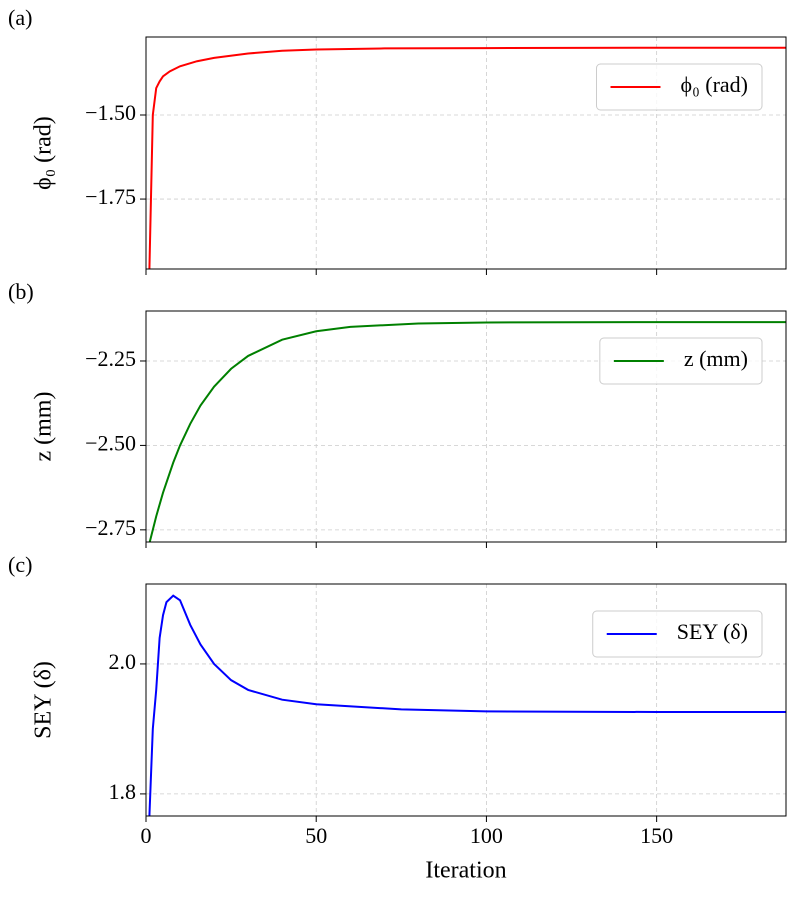 This screenshot has height=899, width=798. I want to click on x-tick-label: 0, so click(146, 835).